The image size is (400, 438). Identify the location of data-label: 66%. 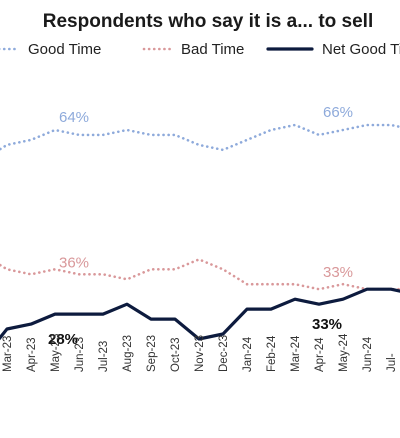
(338, 112).